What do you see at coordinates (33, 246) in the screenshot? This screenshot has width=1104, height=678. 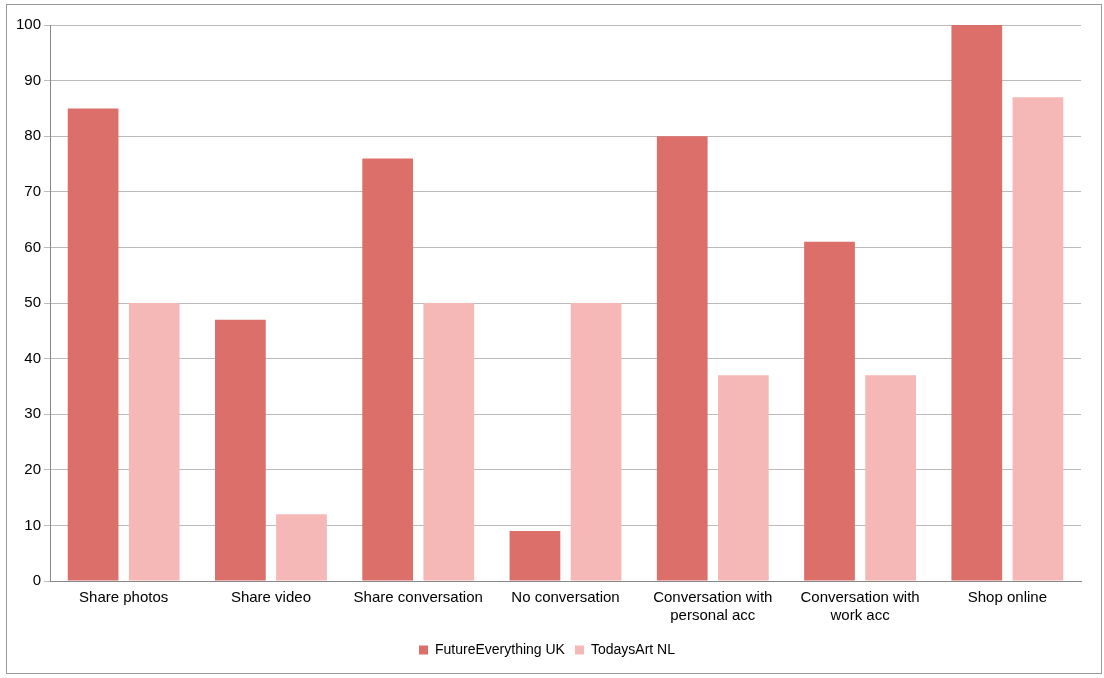 I see `y-tick-label: 60` at bounding box center [33, 246].